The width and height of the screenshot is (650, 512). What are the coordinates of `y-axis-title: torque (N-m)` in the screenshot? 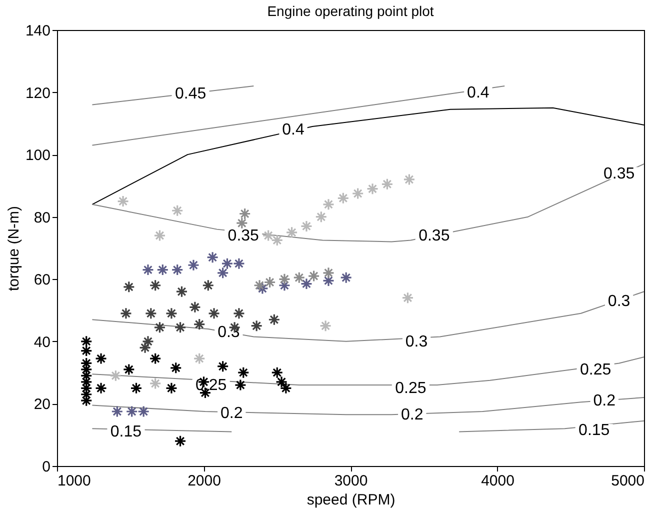 It's located at (13, 249).